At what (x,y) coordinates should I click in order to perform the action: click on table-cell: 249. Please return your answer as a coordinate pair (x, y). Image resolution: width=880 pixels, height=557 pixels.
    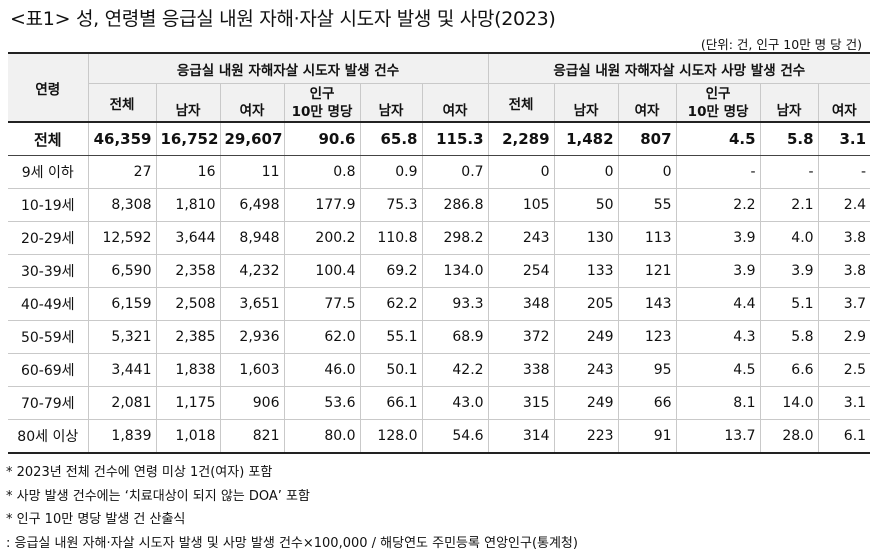
    Looking at the image, I should click on (586, 403).